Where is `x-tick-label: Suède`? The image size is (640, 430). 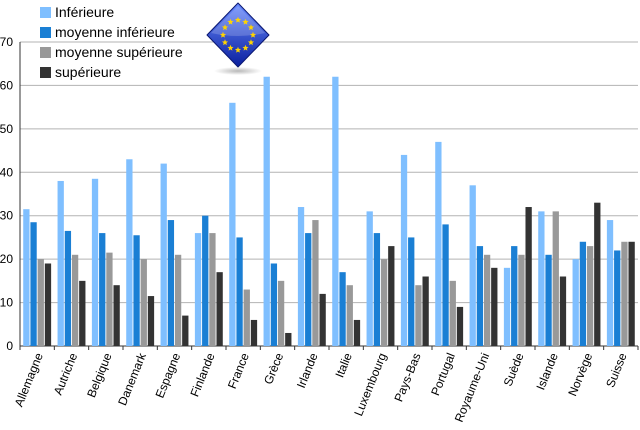 x-tick-label: Suède is located at coordinates (514, 370).